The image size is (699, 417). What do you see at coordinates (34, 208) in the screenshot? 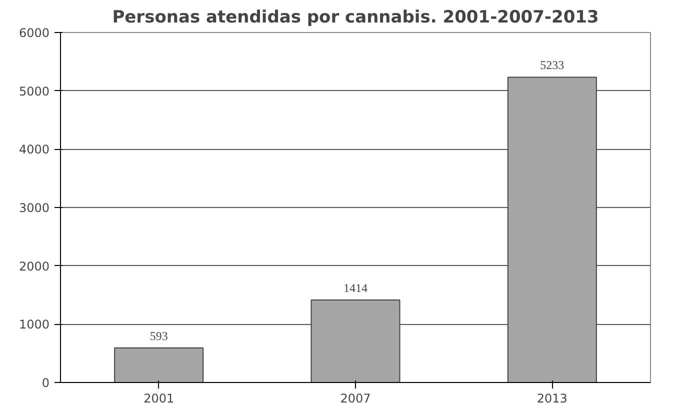
I see `y-tick-label: 3000` at bounding box center [34, 208].